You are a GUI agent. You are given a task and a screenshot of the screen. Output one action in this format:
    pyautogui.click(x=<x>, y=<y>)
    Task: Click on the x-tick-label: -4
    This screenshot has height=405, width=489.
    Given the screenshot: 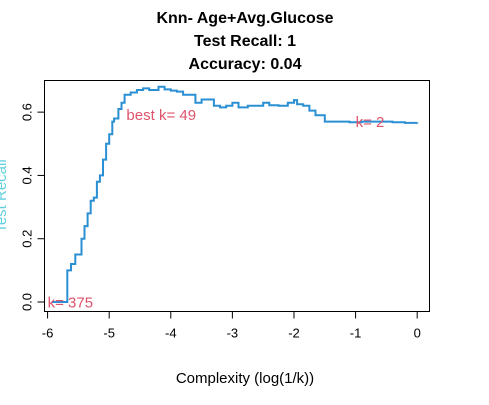 What is the action you would take?
    pyautogui.click(x=171, y=333)
    